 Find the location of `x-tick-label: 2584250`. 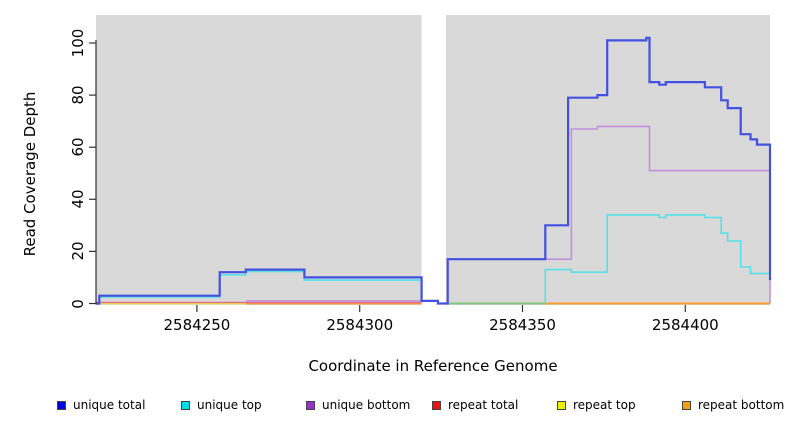

x-tick-label: 2584250 is located at coordinates (197, 325).